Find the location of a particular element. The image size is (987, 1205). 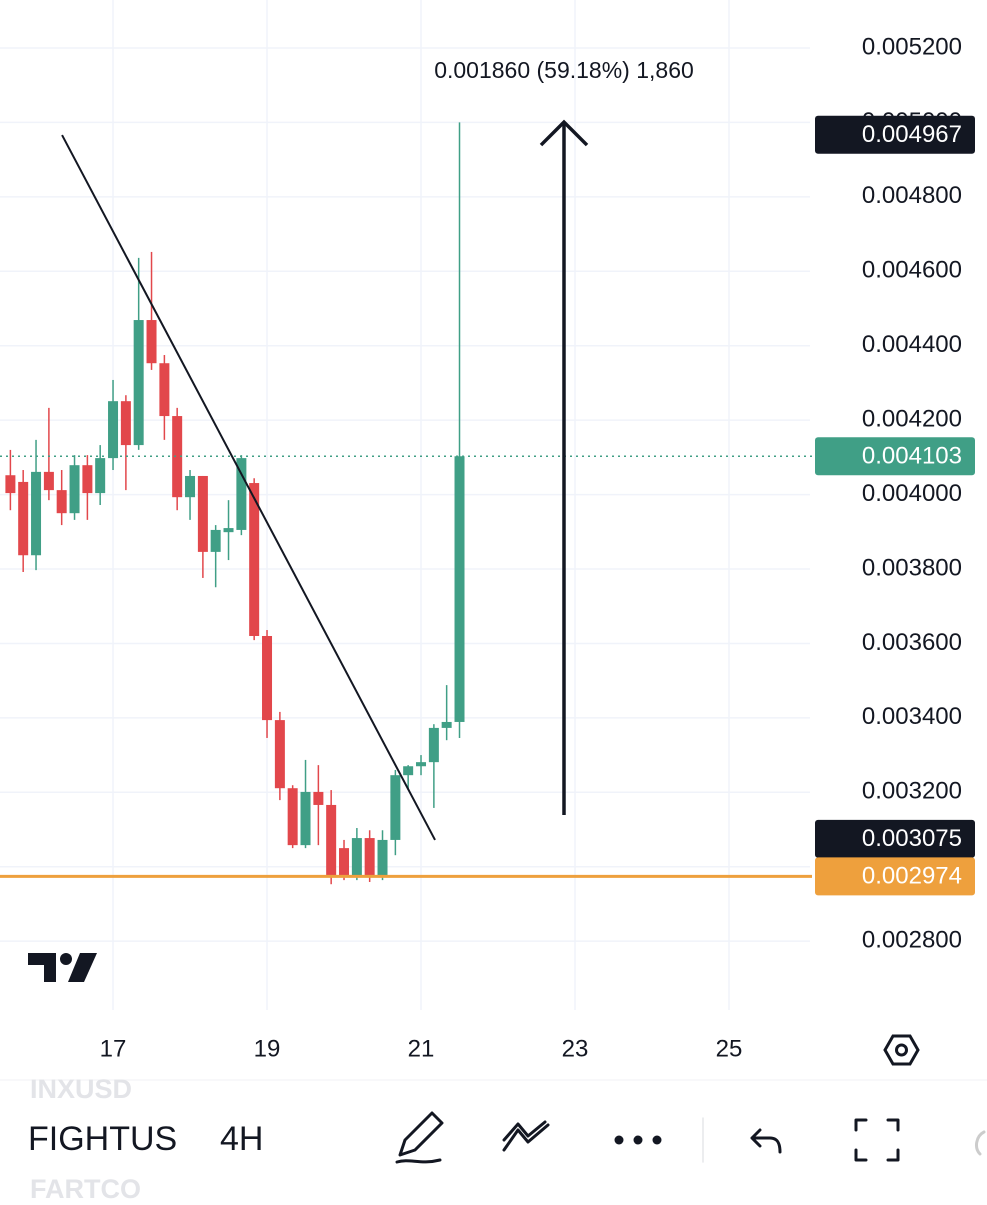

y-tick-label: 0.004600 is located at coordinates (912, 270).